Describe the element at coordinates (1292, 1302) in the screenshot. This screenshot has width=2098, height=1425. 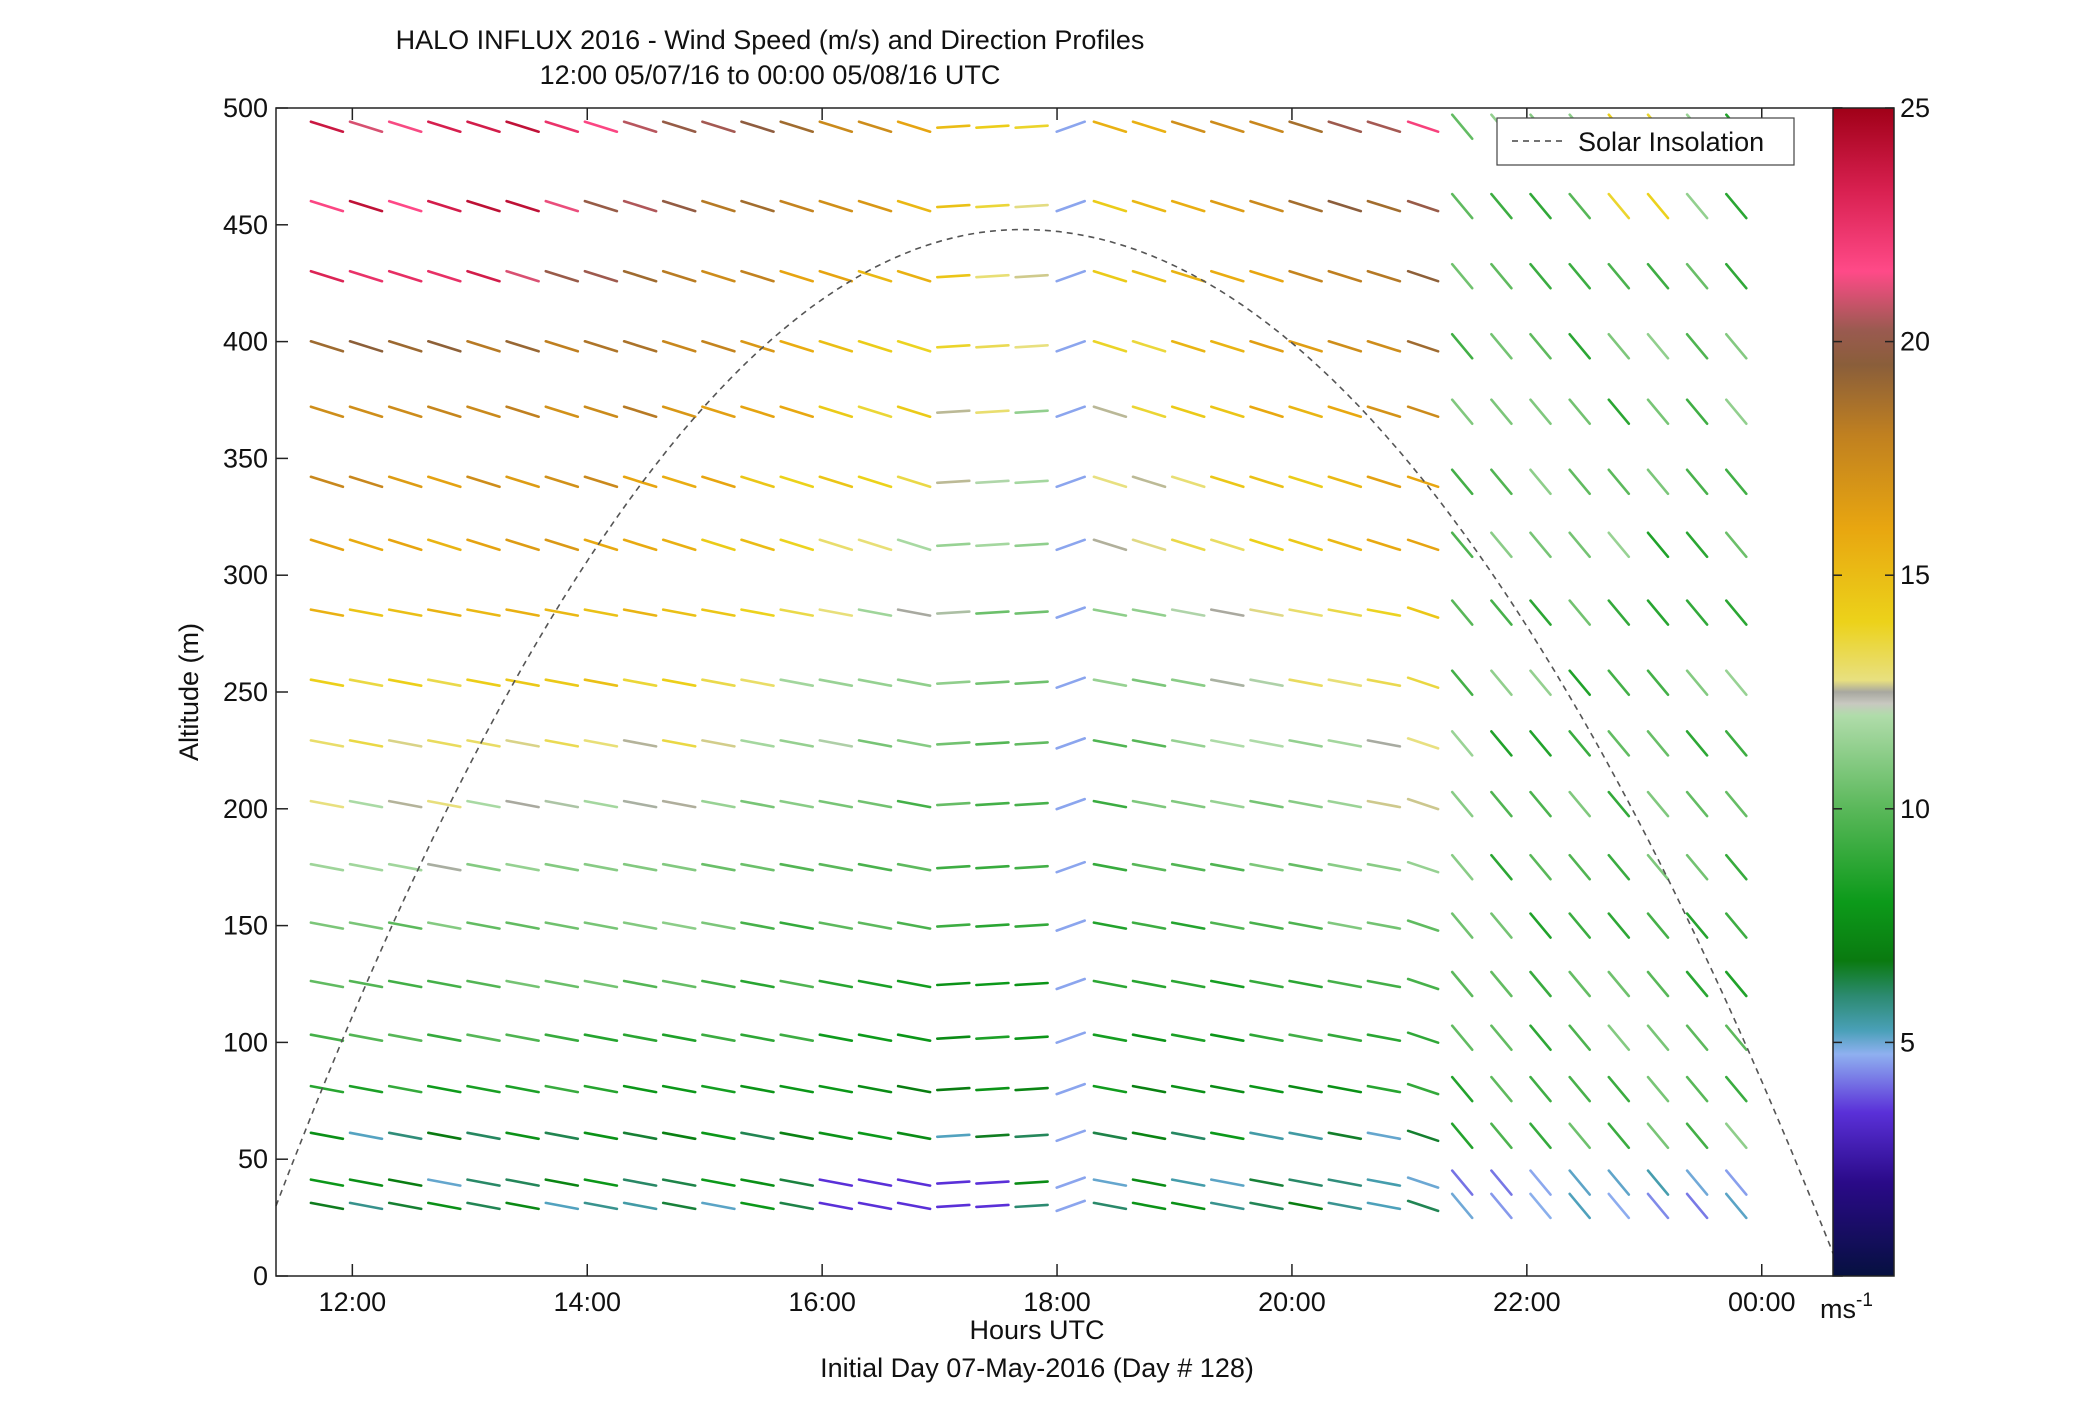
I see `x-tick-label: 20:00` at that location.